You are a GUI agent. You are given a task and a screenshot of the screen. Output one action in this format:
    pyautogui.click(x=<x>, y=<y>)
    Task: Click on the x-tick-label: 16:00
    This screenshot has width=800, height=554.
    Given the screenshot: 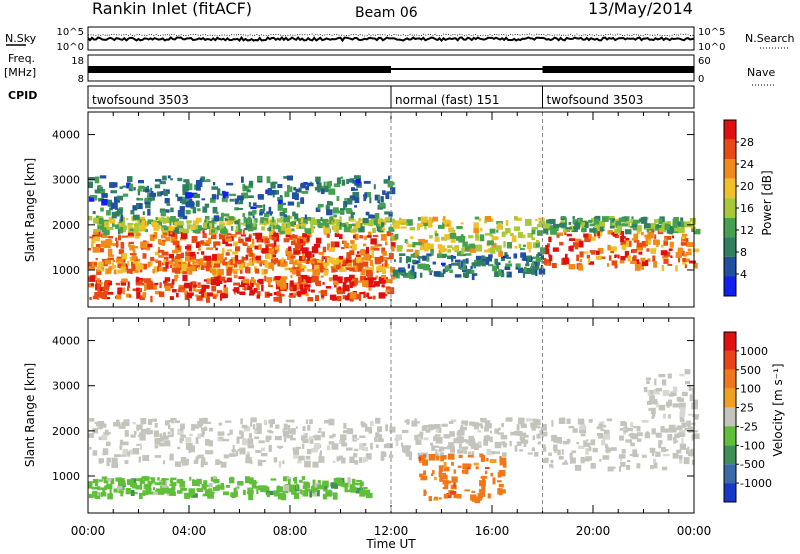 What is the action you would take?
    pyautogui.click(x=492, y=531)
    